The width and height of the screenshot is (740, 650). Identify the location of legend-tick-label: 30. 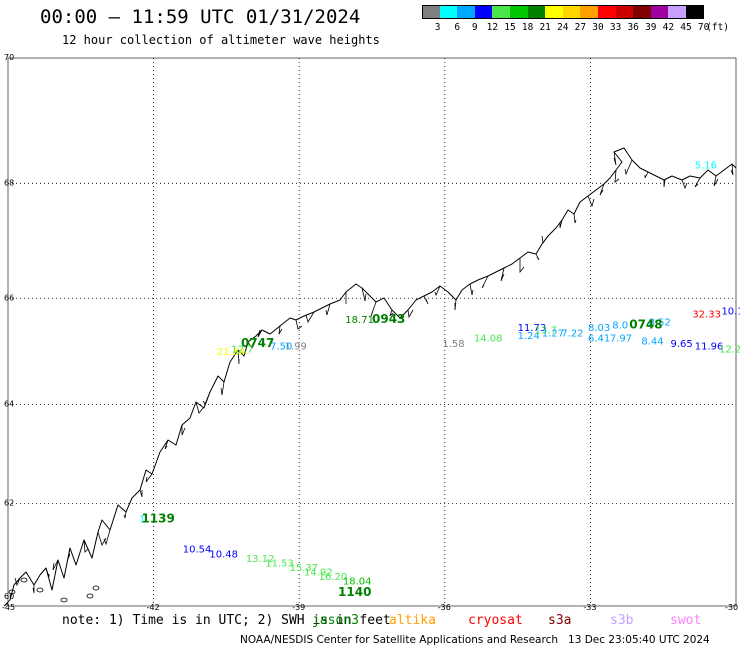
(598, 27).